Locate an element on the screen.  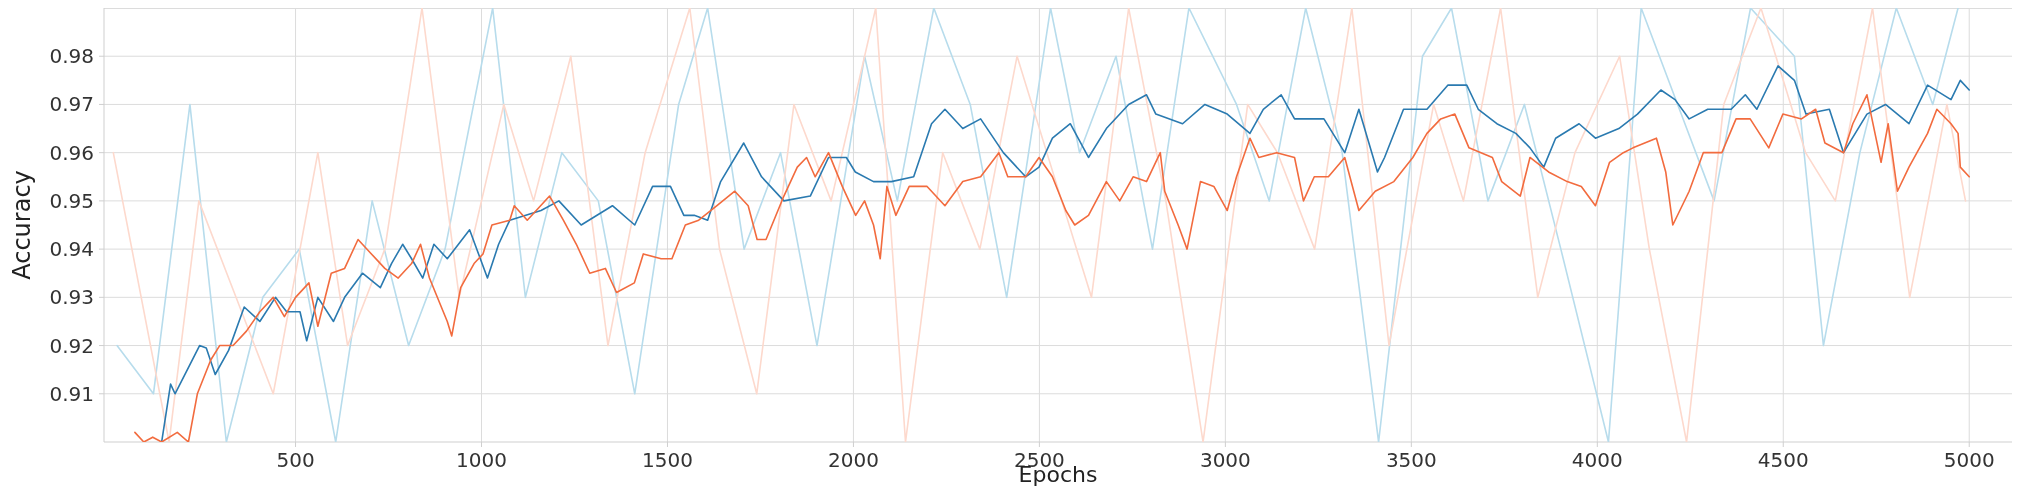
y-tick-label: 0.96 is located at coordinates (71, 152).